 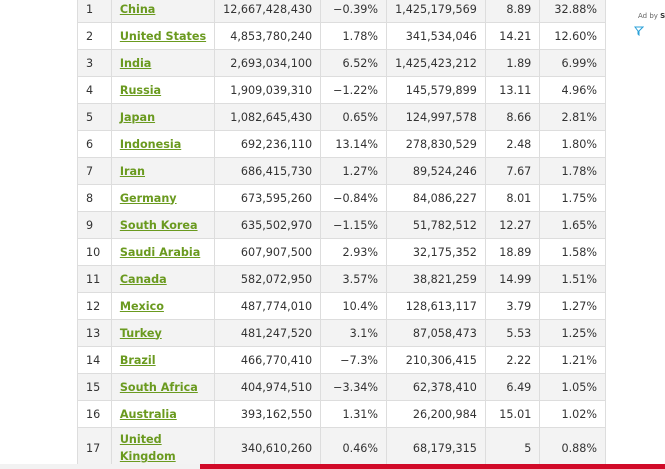 I want to click on country-cell: United Kingdom, so click(x=163, y=448).